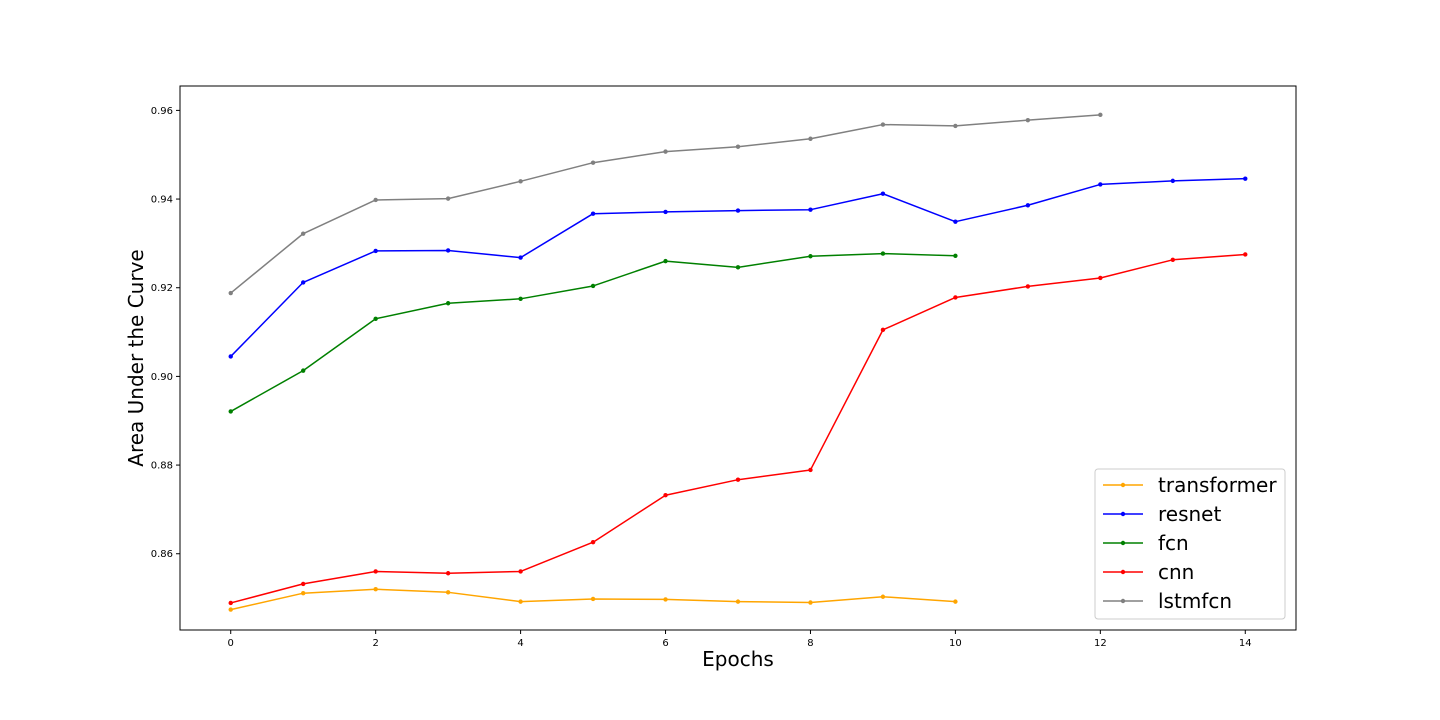 The height and width of the screenshot is (720, 1440). Describe the element at coordinates (162, 288) in the screenshot. I see `y-tick-label: 0.92` at that location.